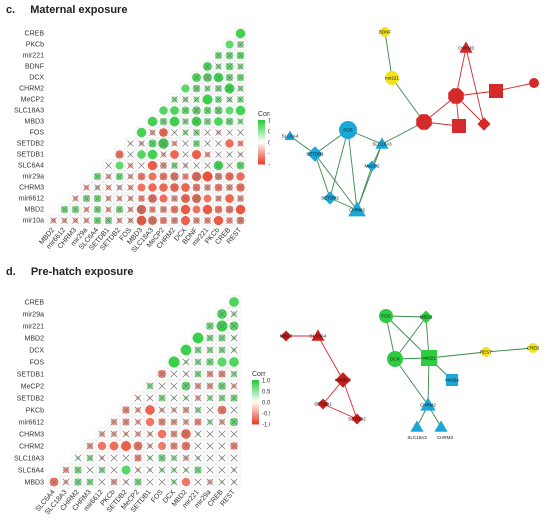  Describe the element at coordinates (35, 302) in the screenshot. I see `row-label: CREB` at that location.